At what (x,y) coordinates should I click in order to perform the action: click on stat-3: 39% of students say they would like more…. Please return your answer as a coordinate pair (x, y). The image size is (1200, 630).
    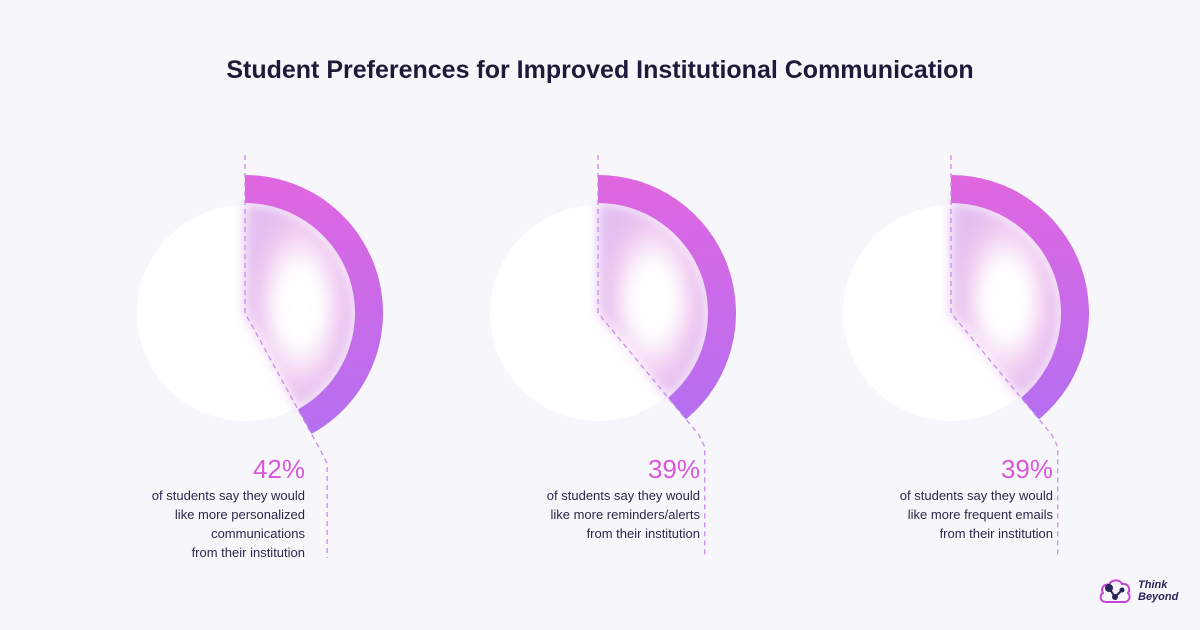
    Looking at the image, I should click on (923, 498).